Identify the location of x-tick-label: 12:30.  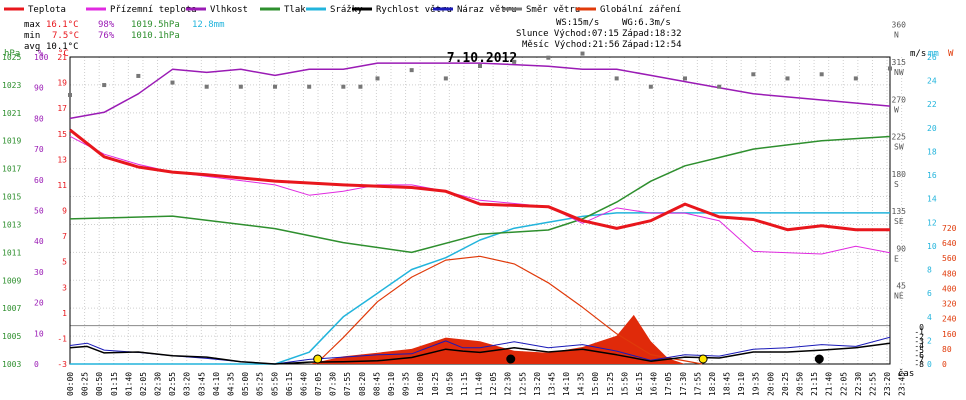
(508, 384).